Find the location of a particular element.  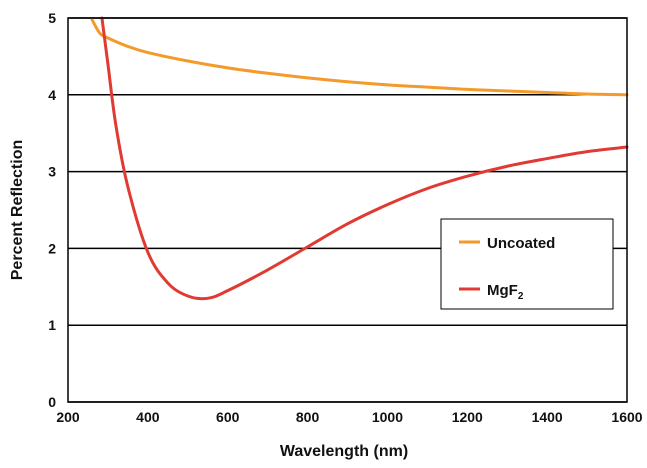

y-tick-label: 4 is located at coordinates (52, 95).